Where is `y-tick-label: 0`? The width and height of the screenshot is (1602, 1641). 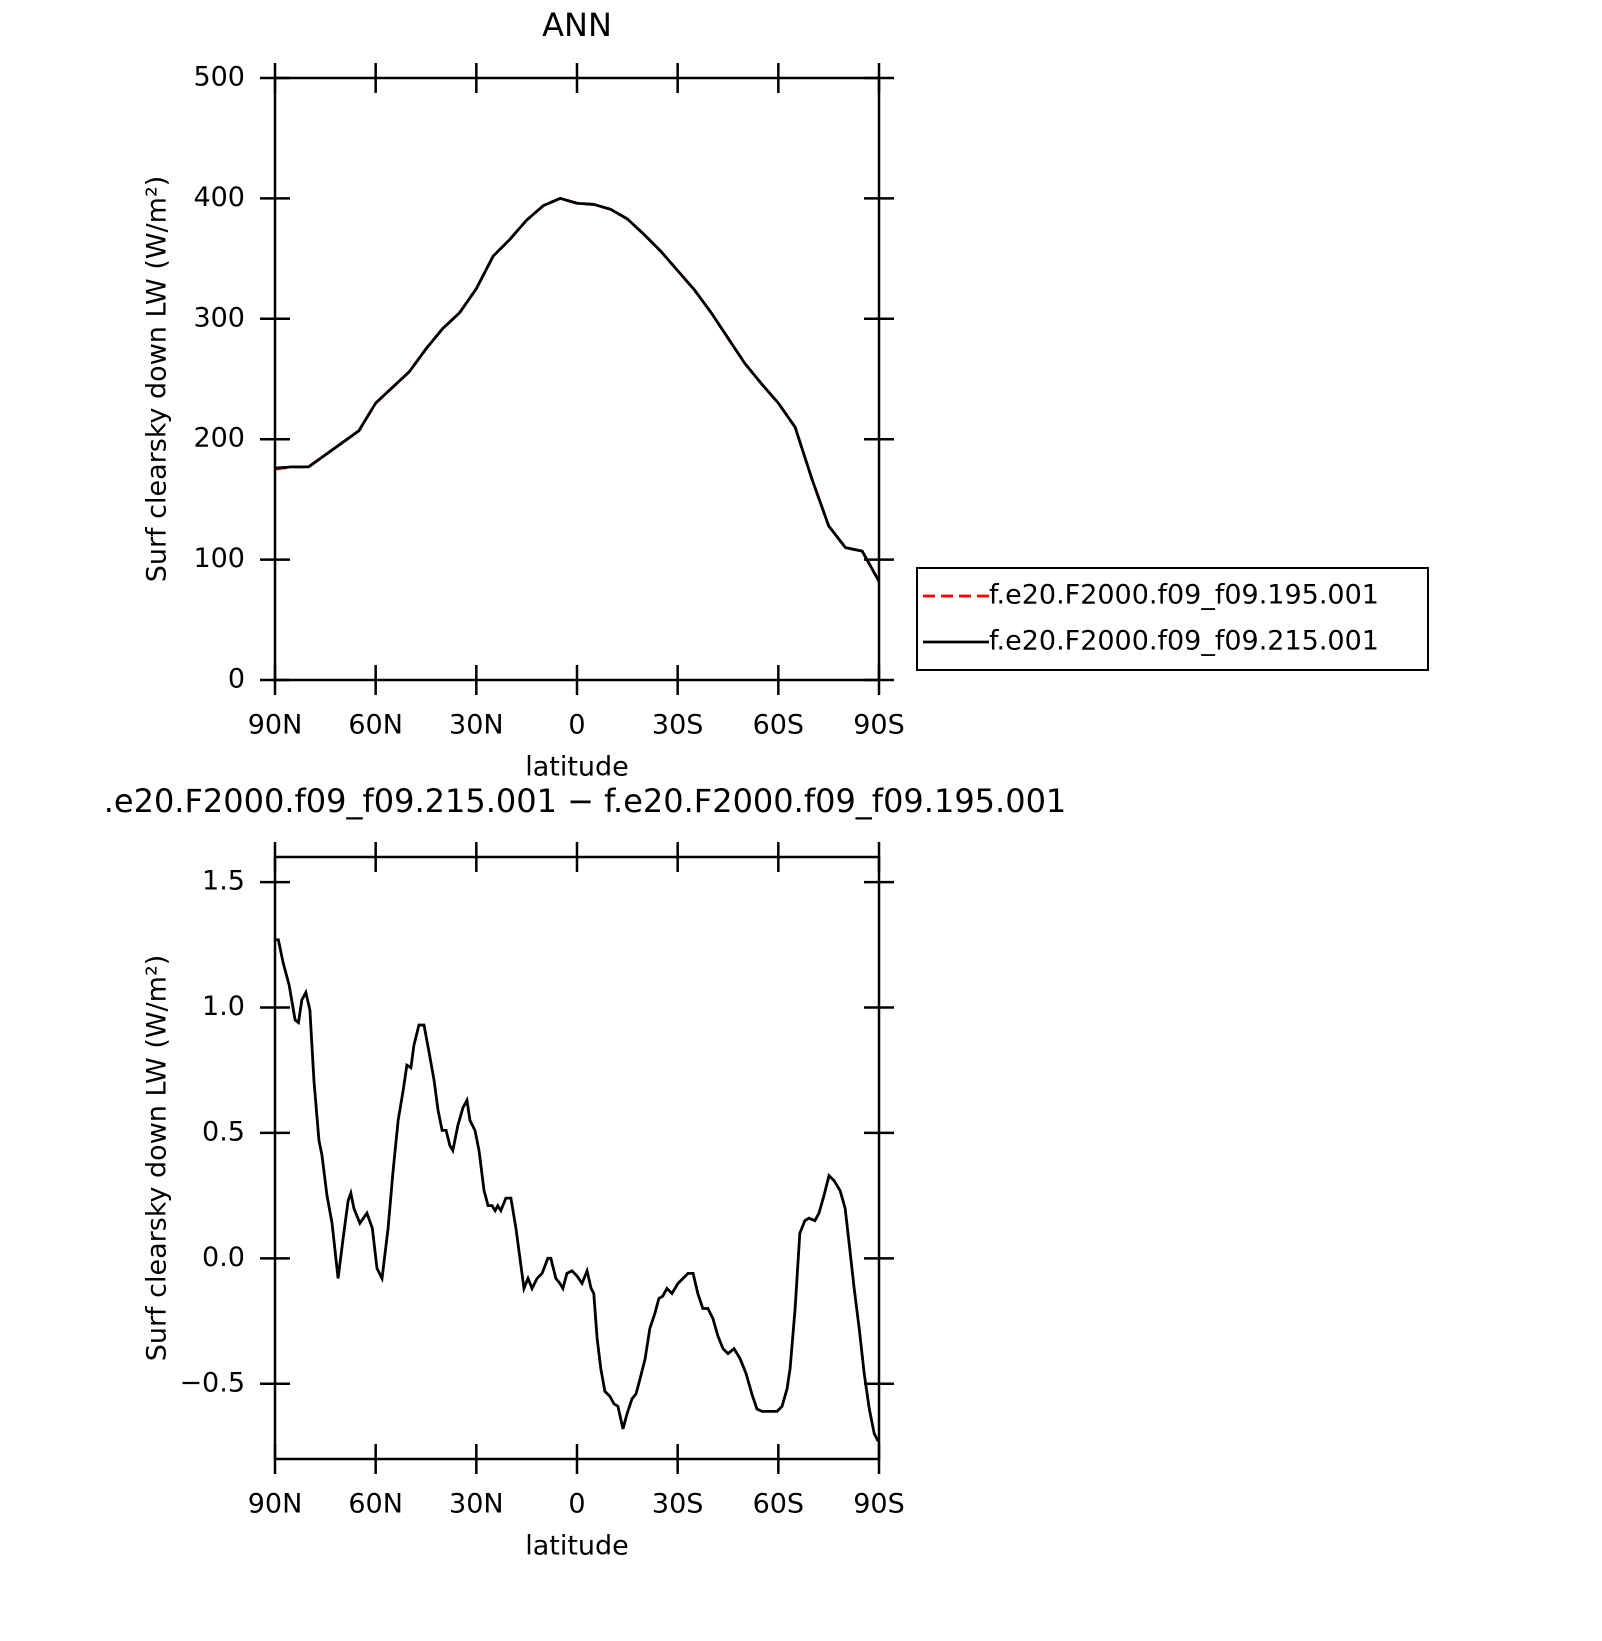
y-tick-label: 0 is located at coordinates (236, 679).